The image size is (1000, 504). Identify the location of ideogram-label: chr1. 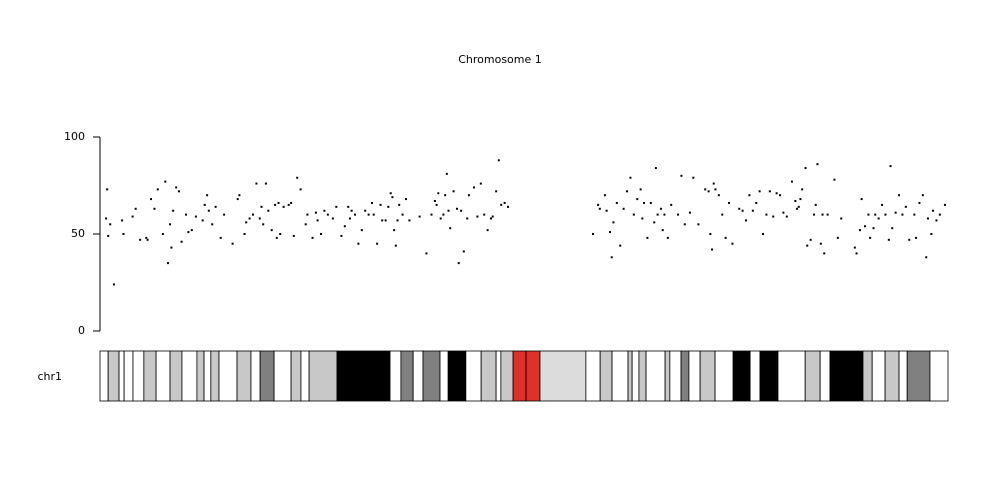
(49, 376).